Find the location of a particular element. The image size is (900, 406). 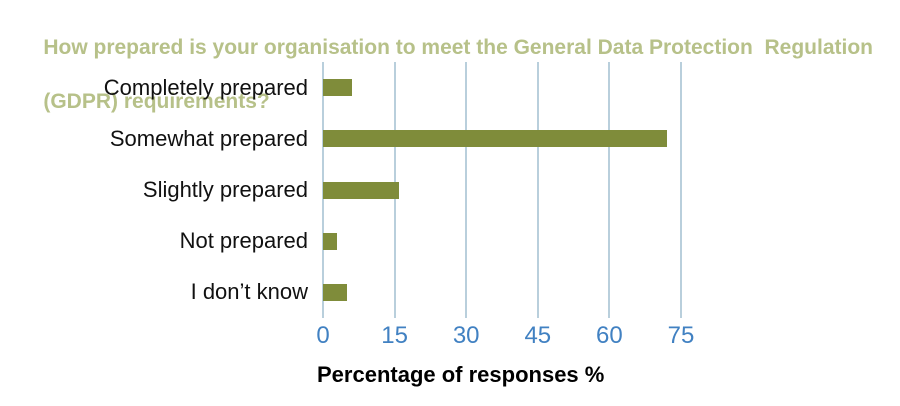

x-tick-label-0: 0 is located at coordinates (323, 335).